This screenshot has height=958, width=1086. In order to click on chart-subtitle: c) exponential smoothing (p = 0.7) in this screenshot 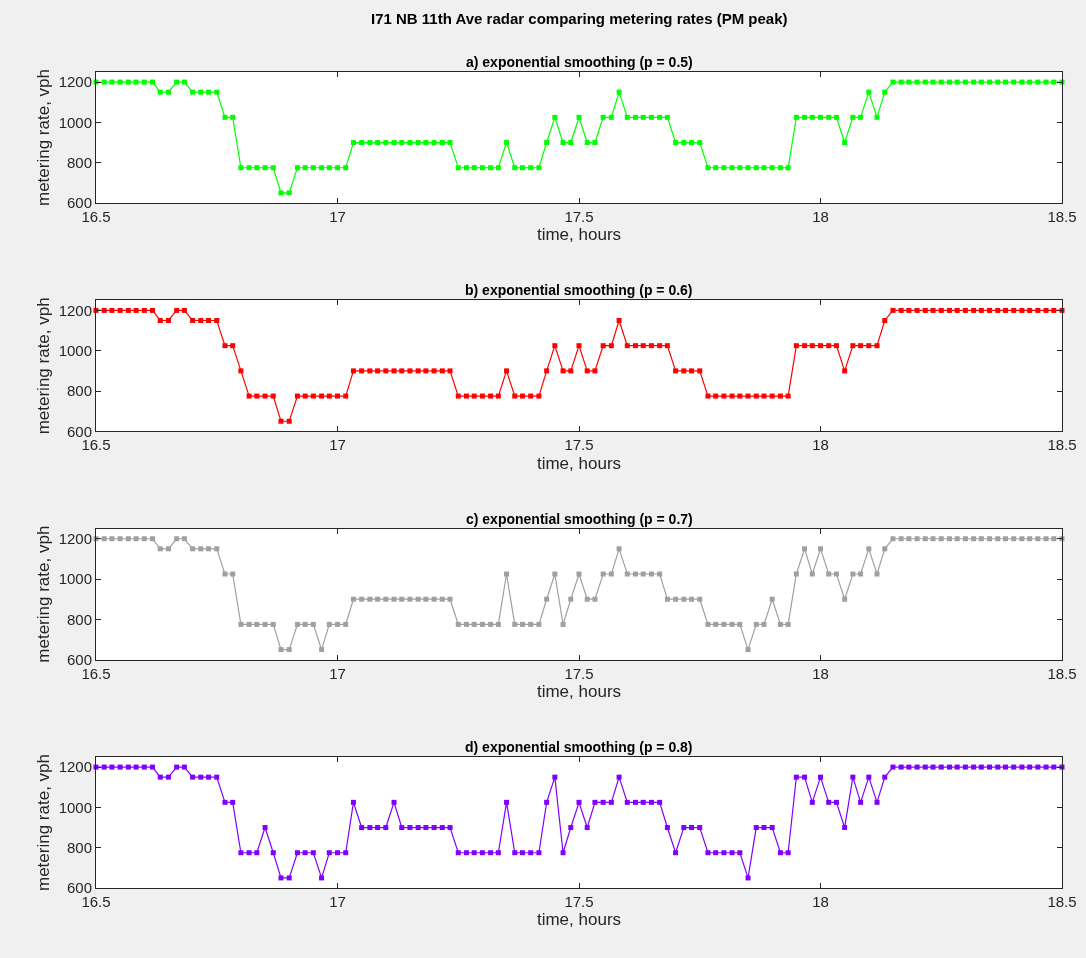, I will do `click(579, 519)`.